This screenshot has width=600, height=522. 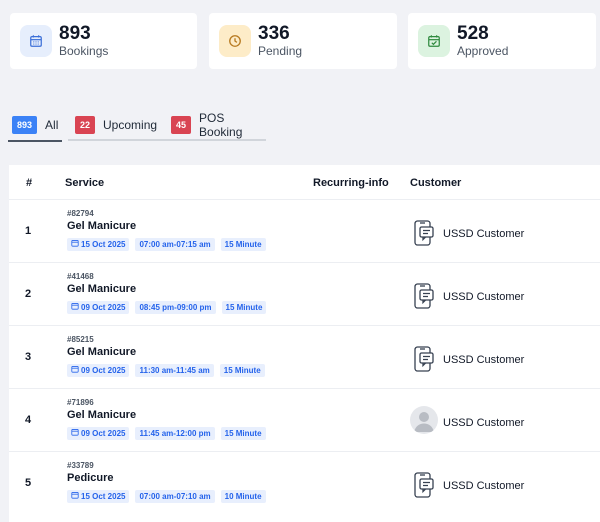 What do you see at coordinates (28, 231) in the screenshot?
I see `row-number: 1` at bounding box center [28, 231].